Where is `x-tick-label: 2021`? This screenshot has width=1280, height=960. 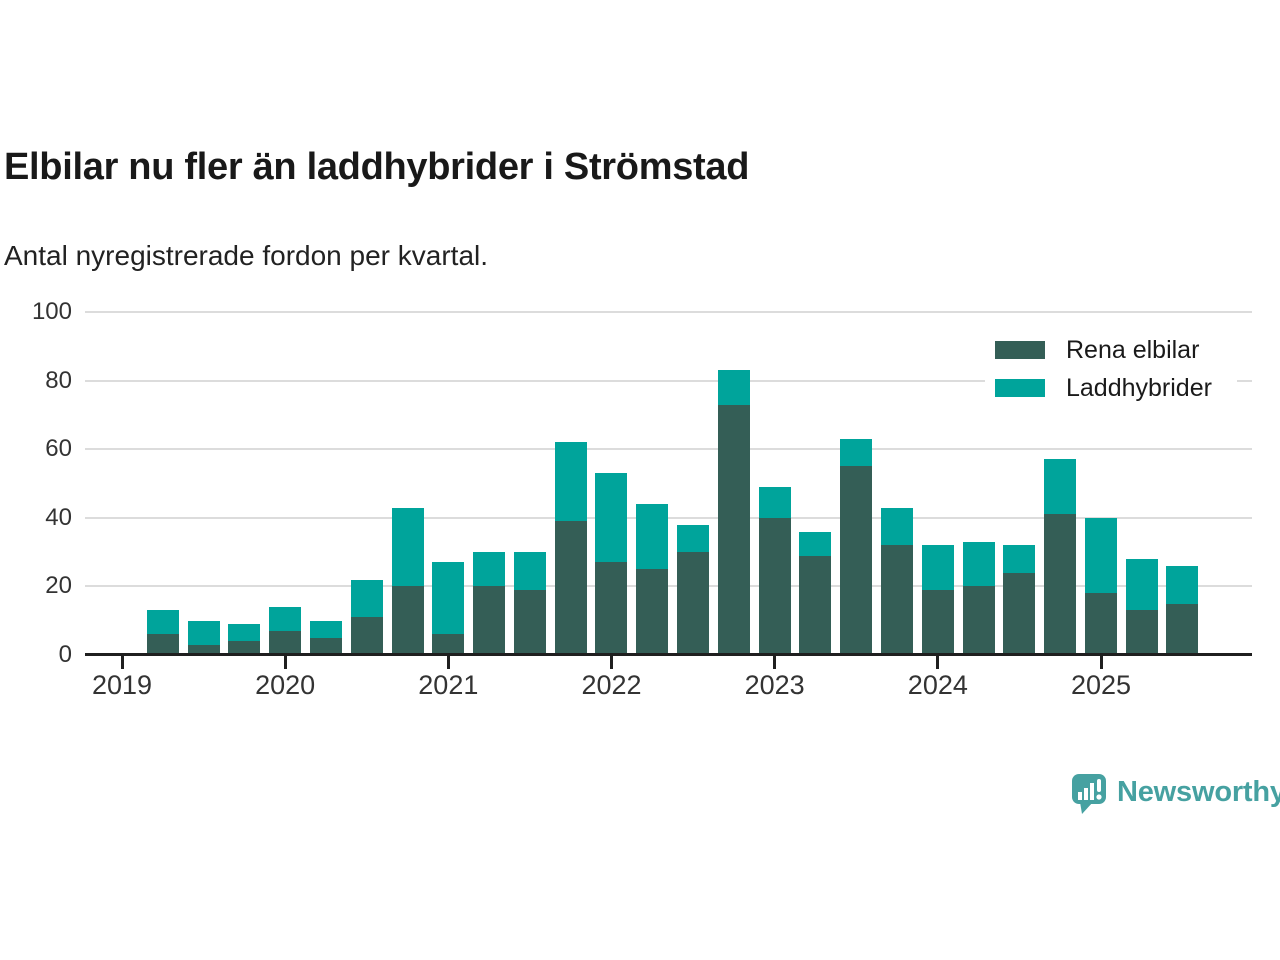 x-tick-label: 2021 is located at coordinates (448, 685).